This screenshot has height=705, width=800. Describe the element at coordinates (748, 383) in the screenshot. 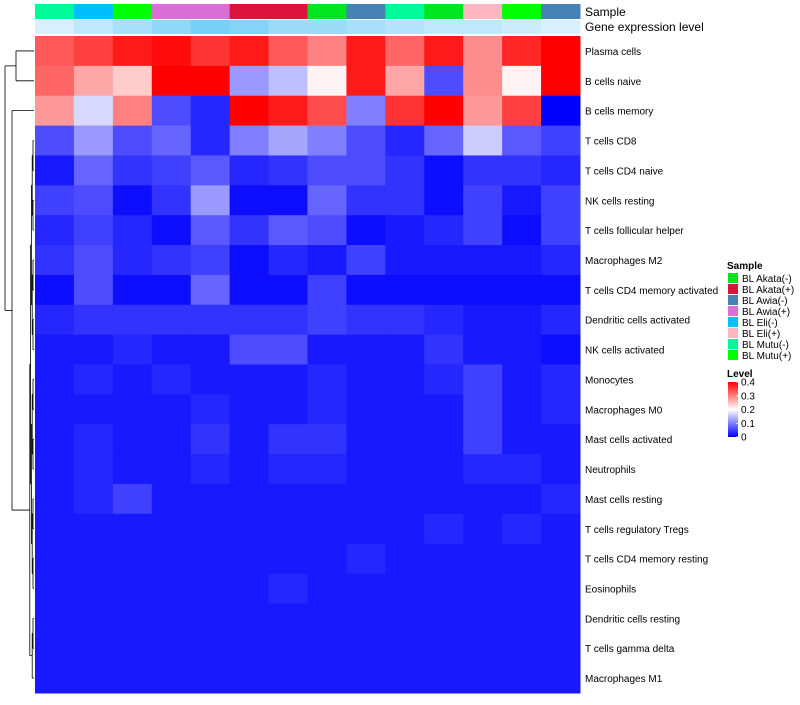

I see `level-tick-label: 0.4` at that location.